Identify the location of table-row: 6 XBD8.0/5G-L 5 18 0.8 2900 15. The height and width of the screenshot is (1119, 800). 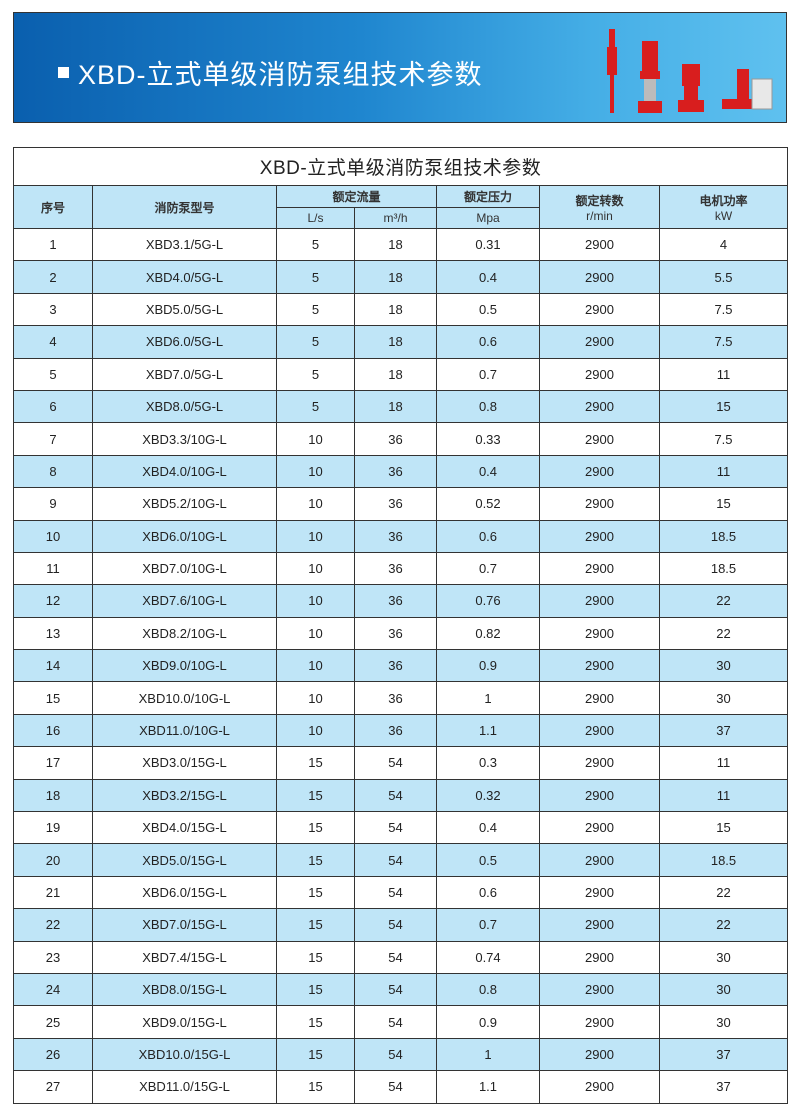
(400, 406).